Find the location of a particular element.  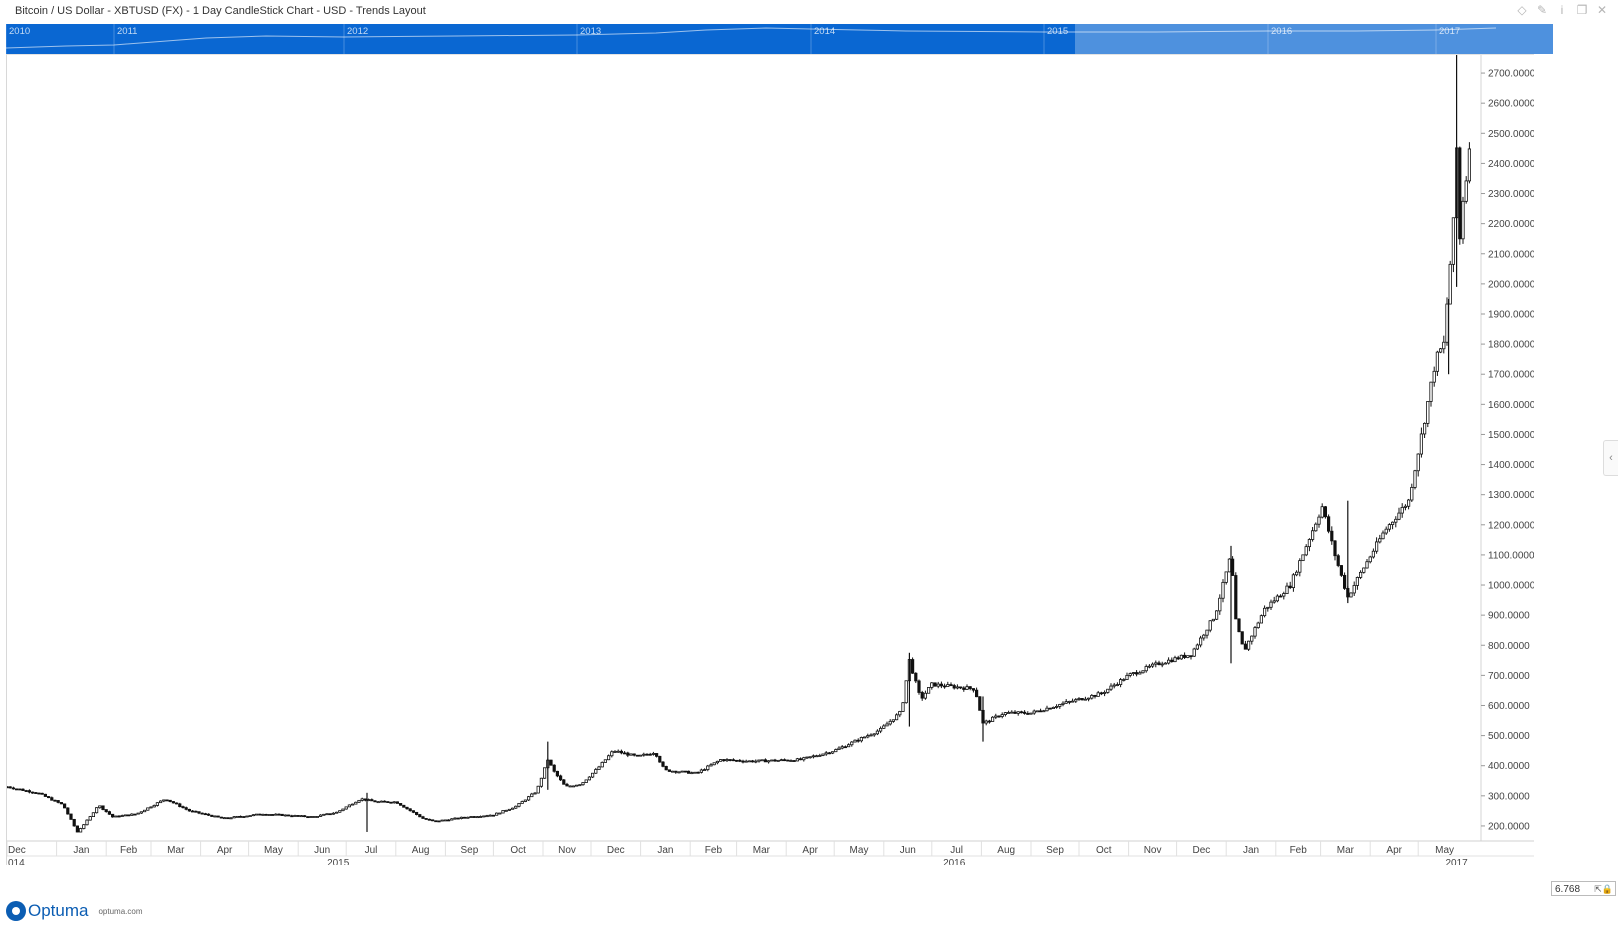

overview-navigator: 2010 2011 2012 2013 2014 2015 2016 2017 is located at coordinates (779, 39).